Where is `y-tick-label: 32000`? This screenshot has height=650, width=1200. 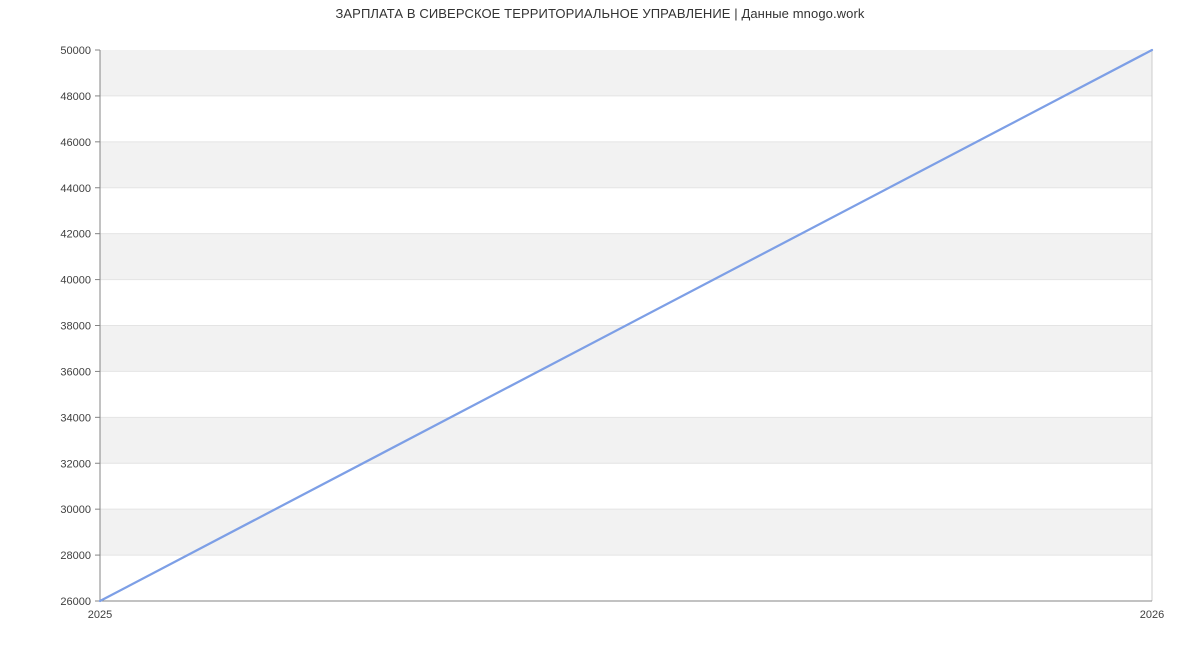 y-tick-label: 32000 is located at coordinates (75, 464).